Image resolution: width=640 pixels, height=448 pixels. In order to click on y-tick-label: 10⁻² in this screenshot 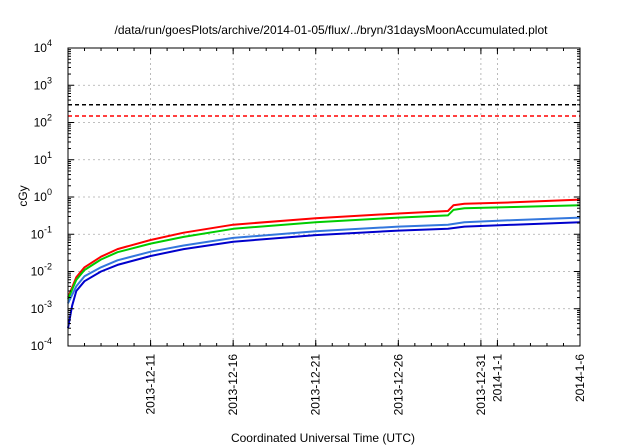, I will do `click(41, 270)`.